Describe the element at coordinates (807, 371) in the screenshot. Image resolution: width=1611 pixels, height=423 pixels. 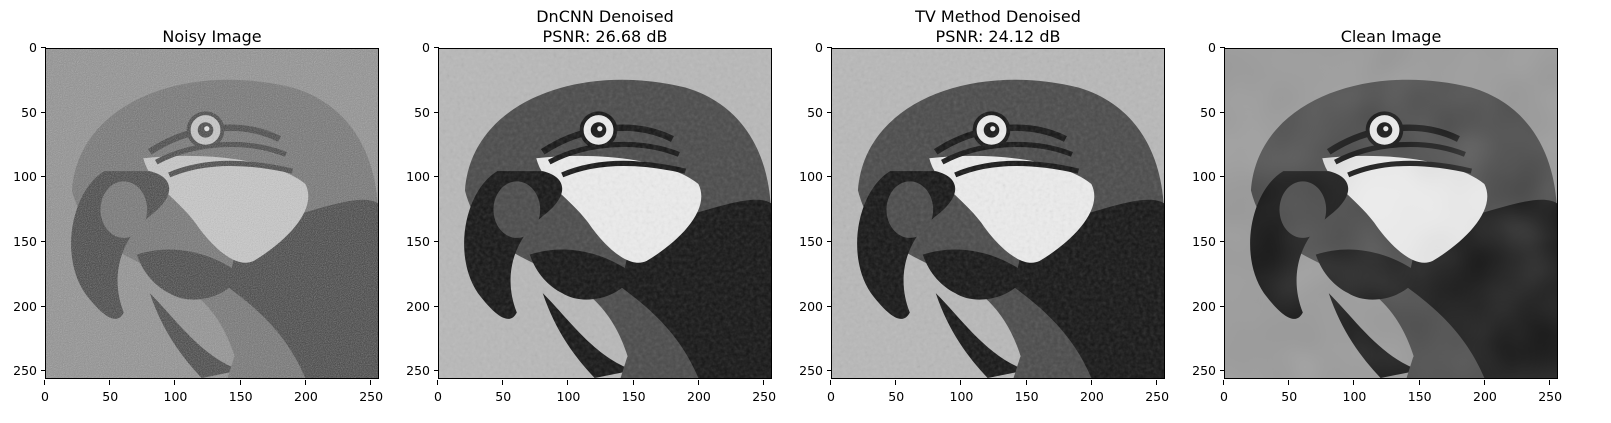
I see `y-tick-label: 250` at that location.